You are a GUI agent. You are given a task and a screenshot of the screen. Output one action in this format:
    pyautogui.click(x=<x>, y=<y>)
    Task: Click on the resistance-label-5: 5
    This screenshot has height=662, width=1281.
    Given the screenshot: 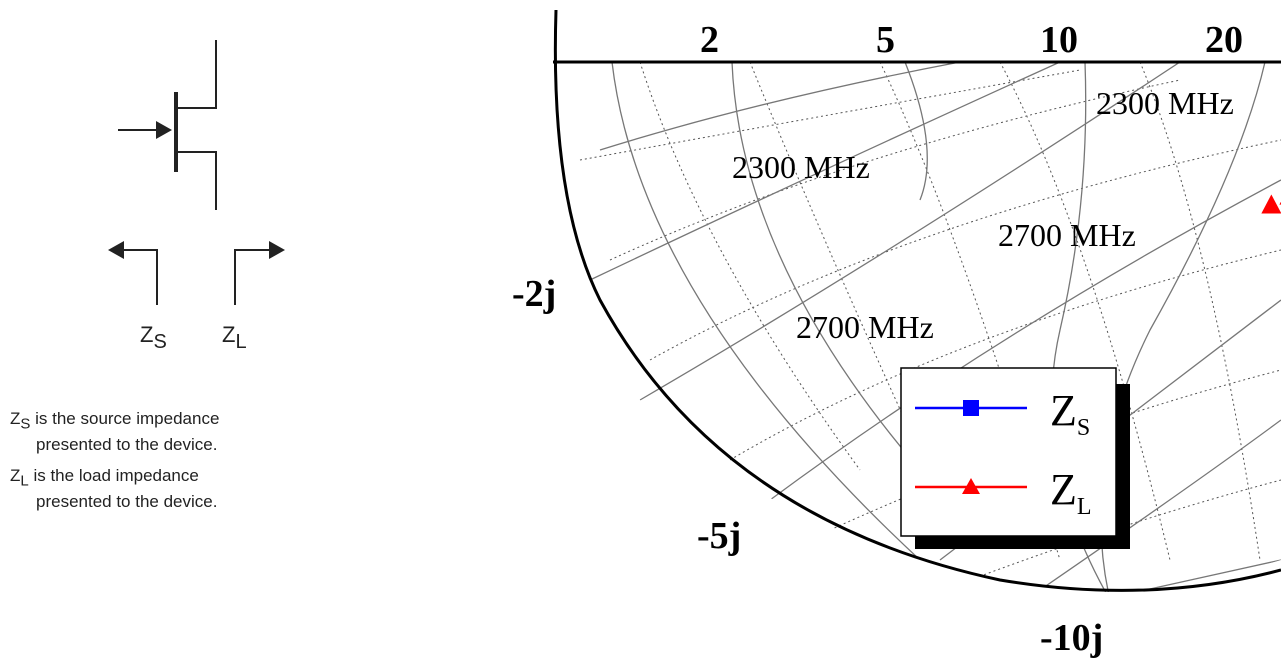 What is the action you would take?
    pyautogui.click(x=885, y=40)
    